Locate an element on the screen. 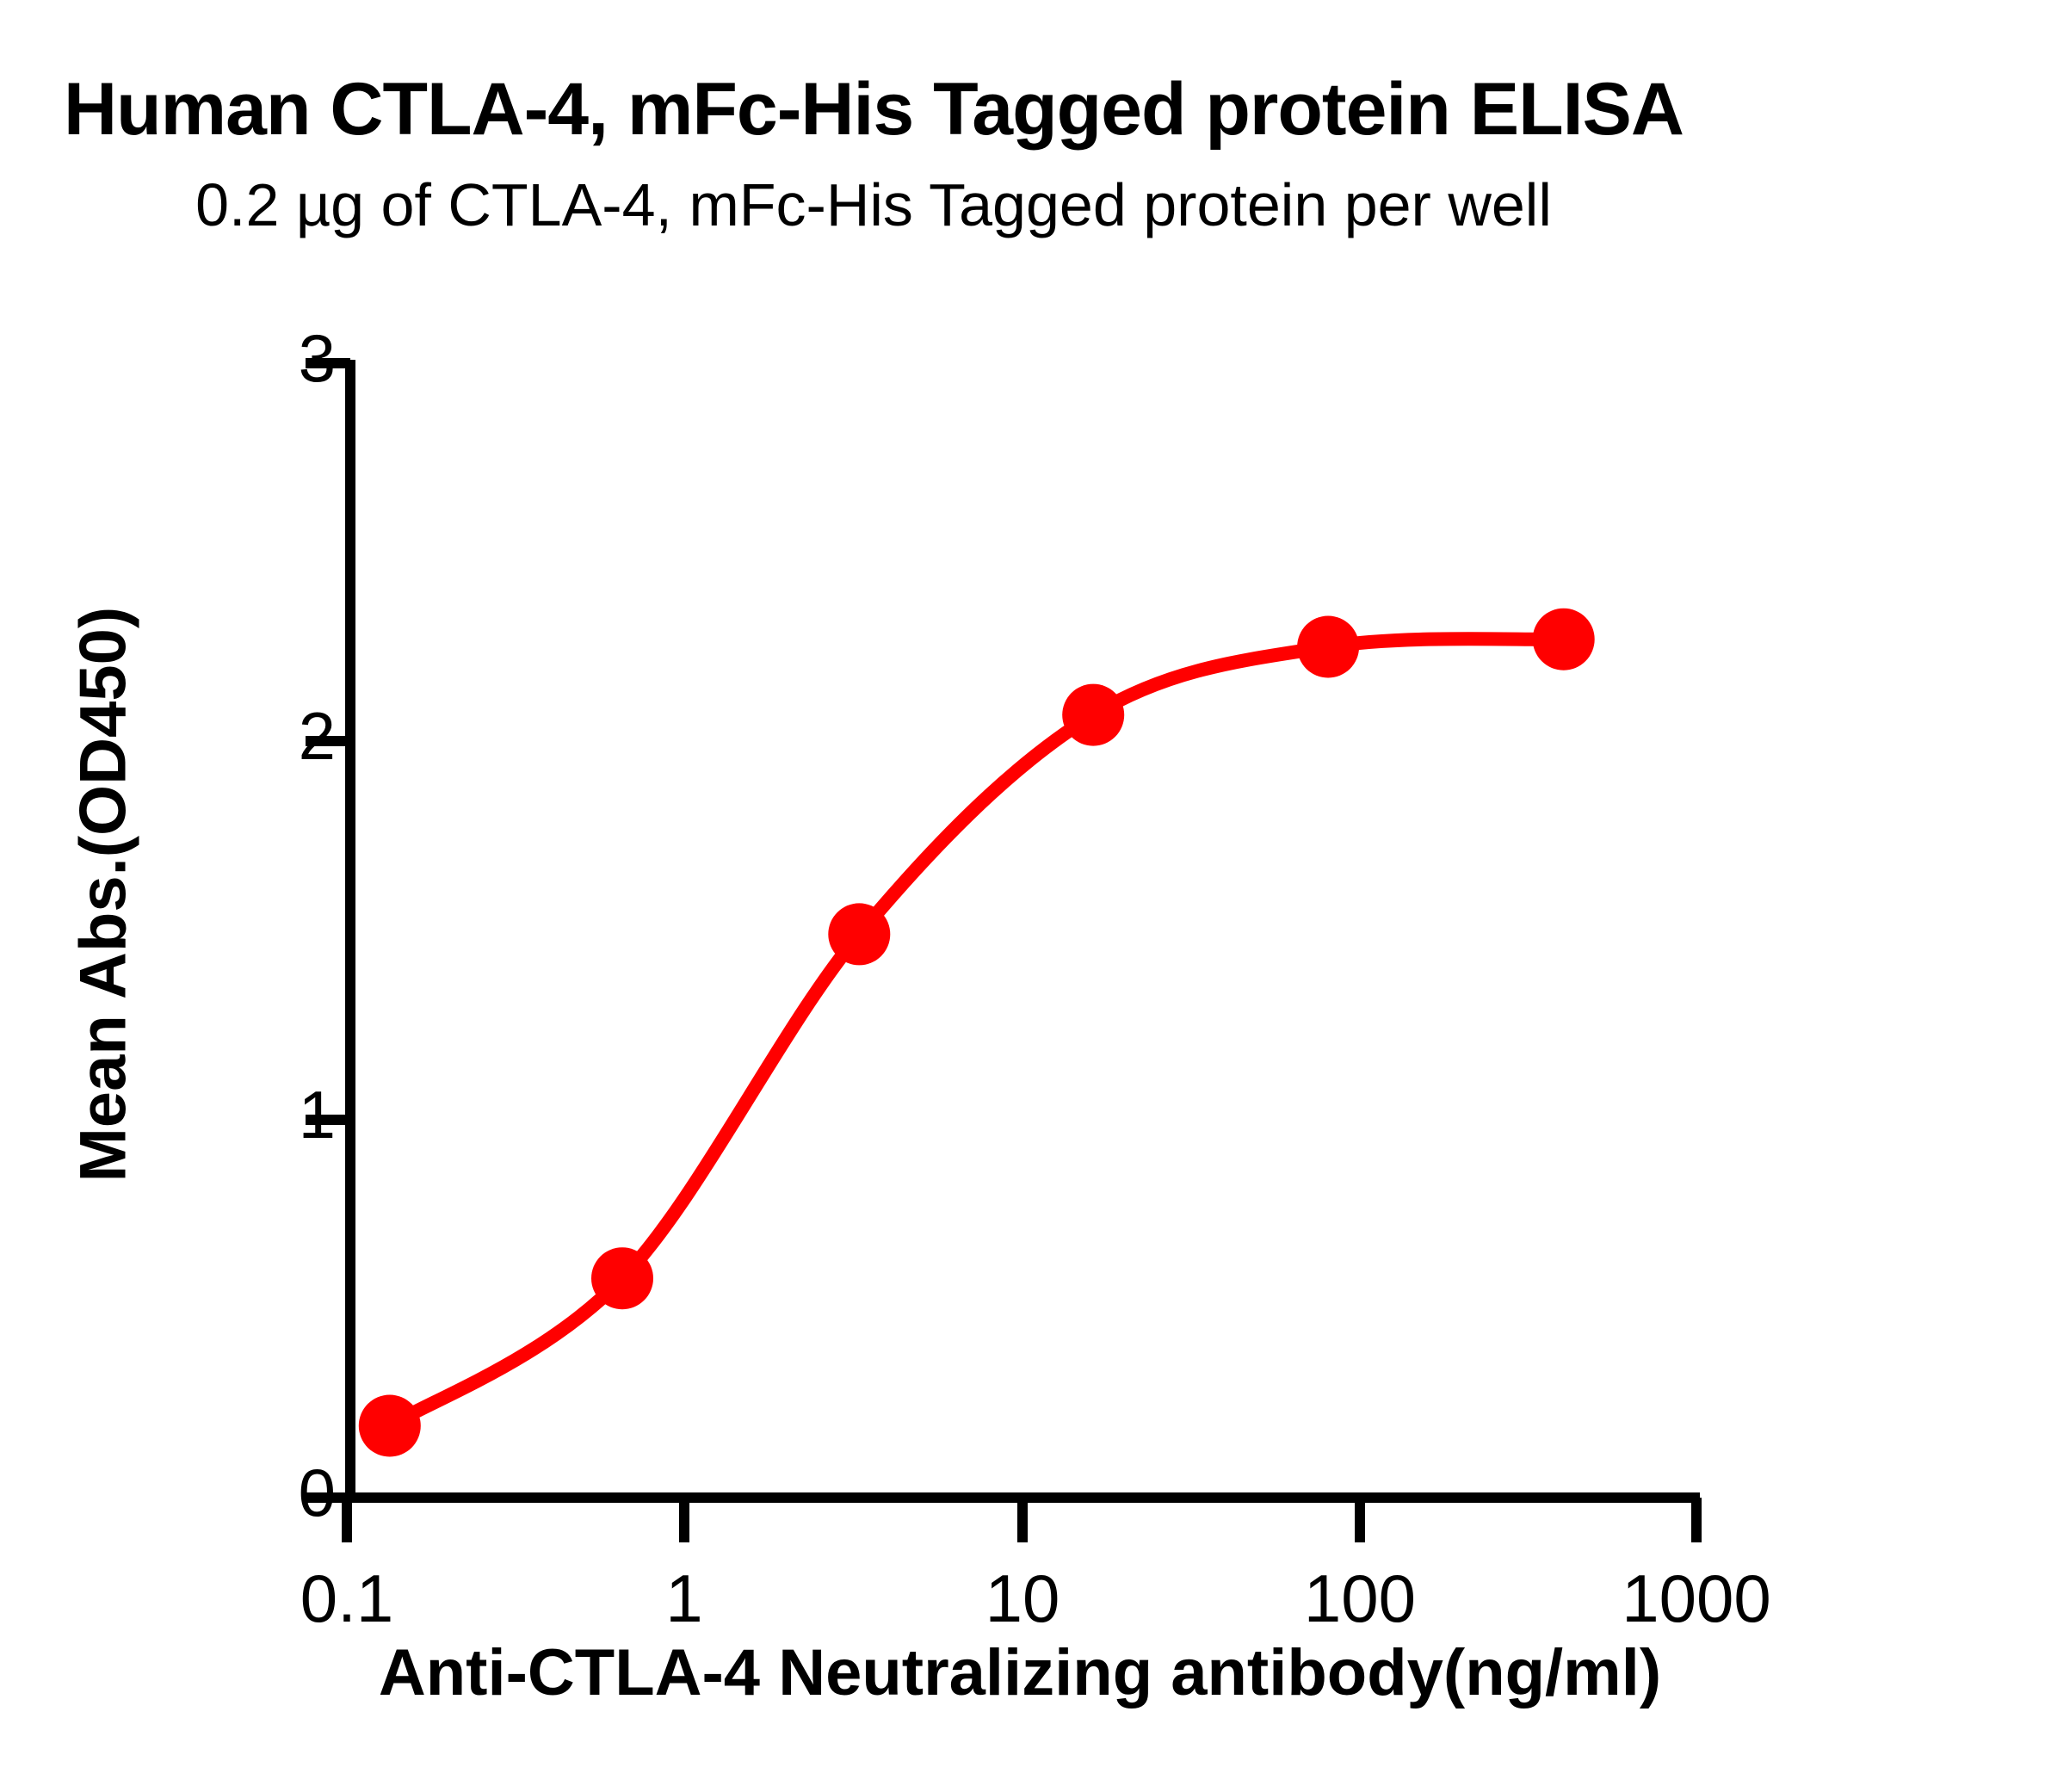  x-tick-label-10: 10 is located at coordinates (1022, 1598).